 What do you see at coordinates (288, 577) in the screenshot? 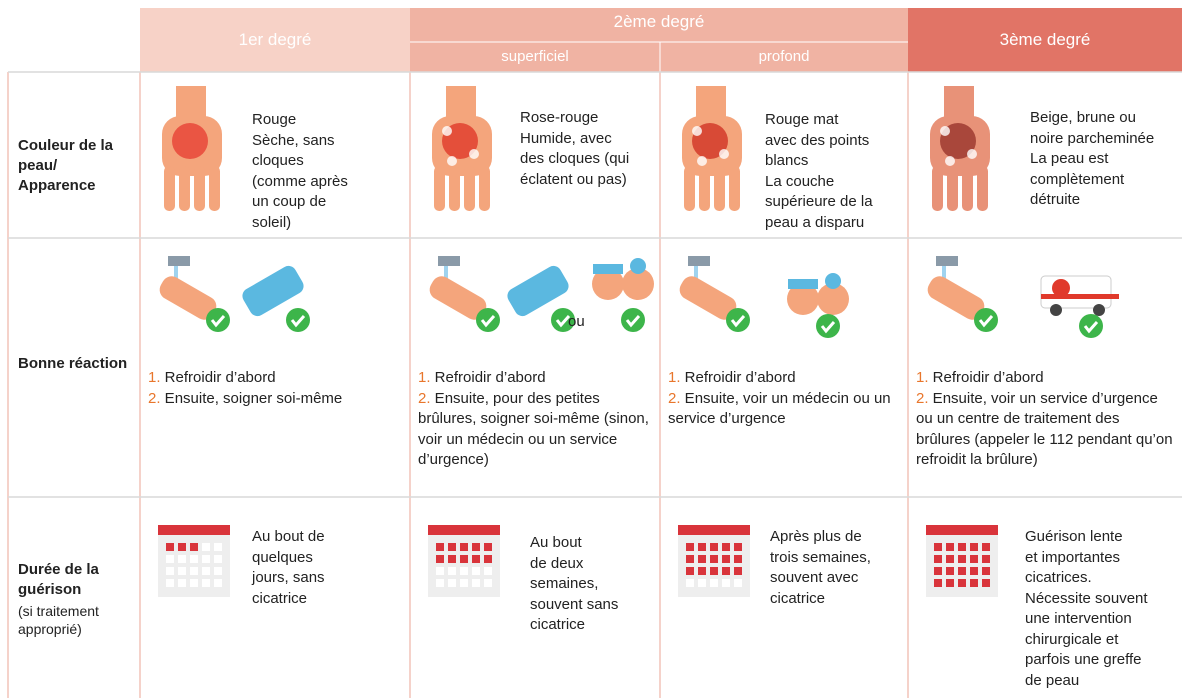
I see `cell-text: jours, sans` at bounding box center [288, 577].